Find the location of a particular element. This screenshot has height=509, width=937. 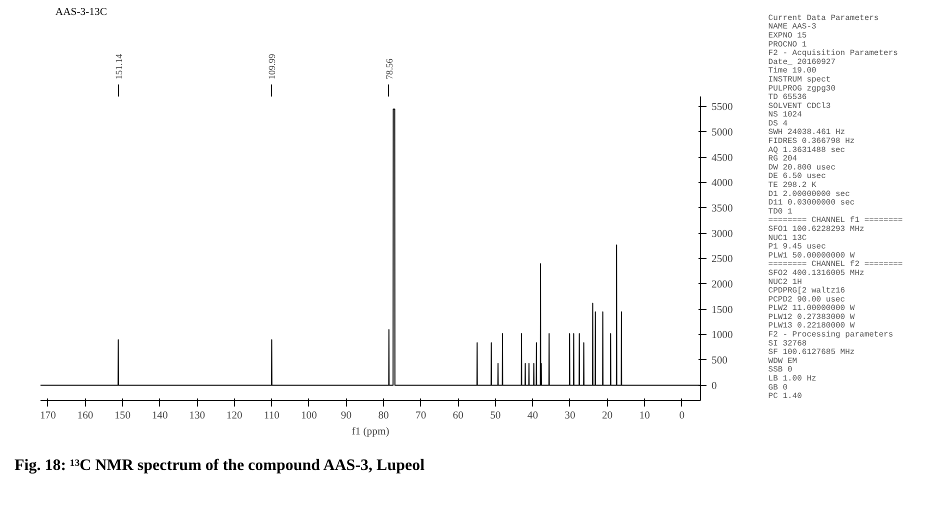

text: AQ 1.3631488 sec is located at coordinates (807, 150).